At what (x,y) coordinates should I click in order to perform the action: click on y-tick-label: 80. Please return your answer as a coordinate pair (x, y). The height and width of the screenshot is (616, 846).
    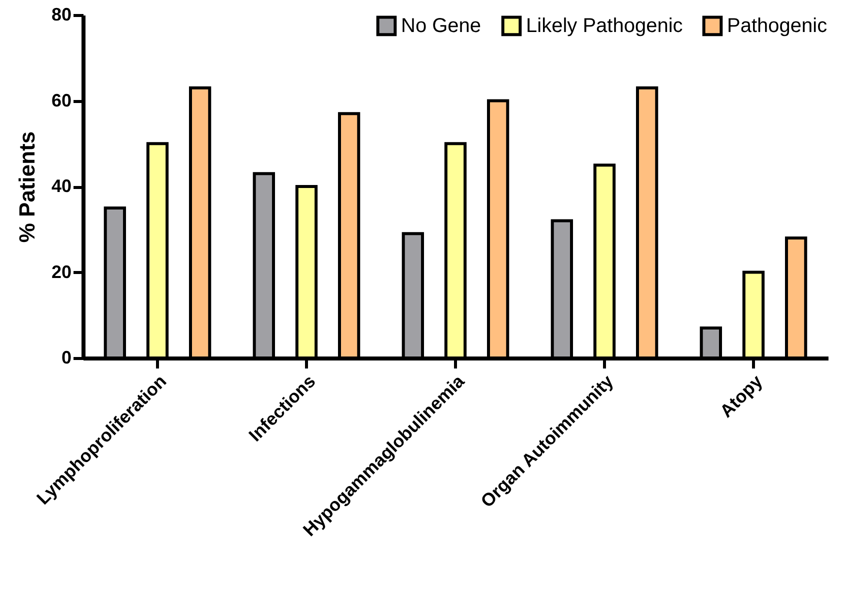
    Looking at the image, I should click on (61, 14).